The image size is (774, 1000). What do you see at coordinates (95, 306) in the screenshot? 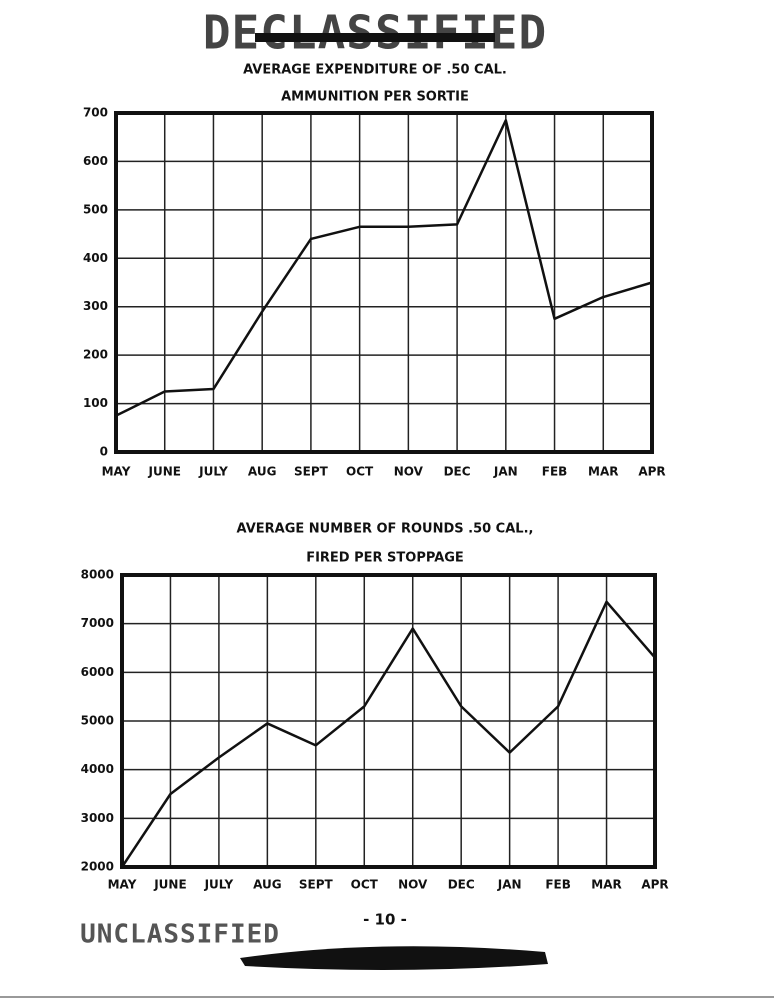
I see `y-tick-label: 300` at bounding box center [95, 306].